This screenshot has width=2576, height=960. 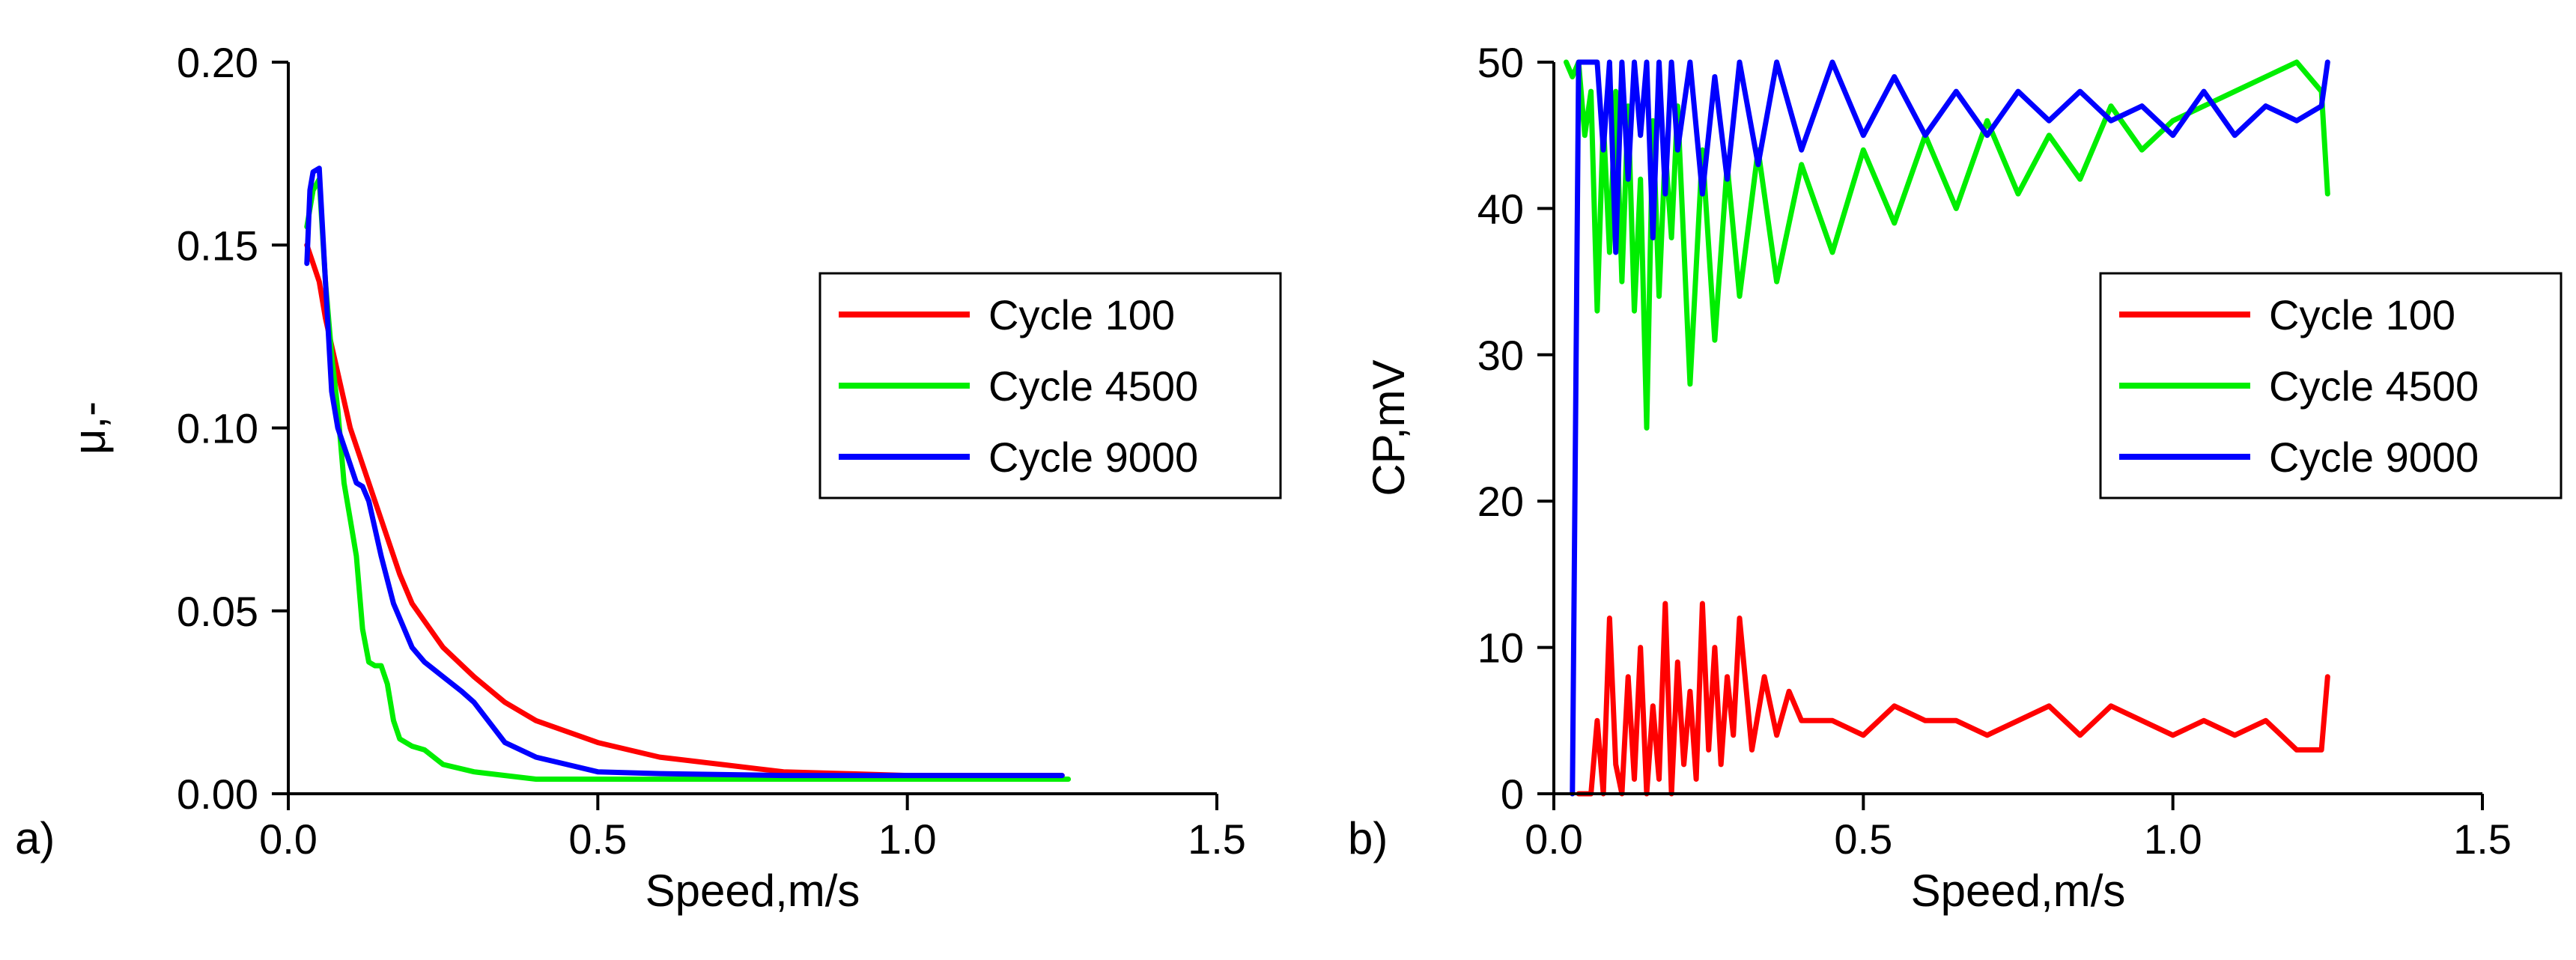 I want to click on y-tick-label: 40, so click(x=1500, y=208).